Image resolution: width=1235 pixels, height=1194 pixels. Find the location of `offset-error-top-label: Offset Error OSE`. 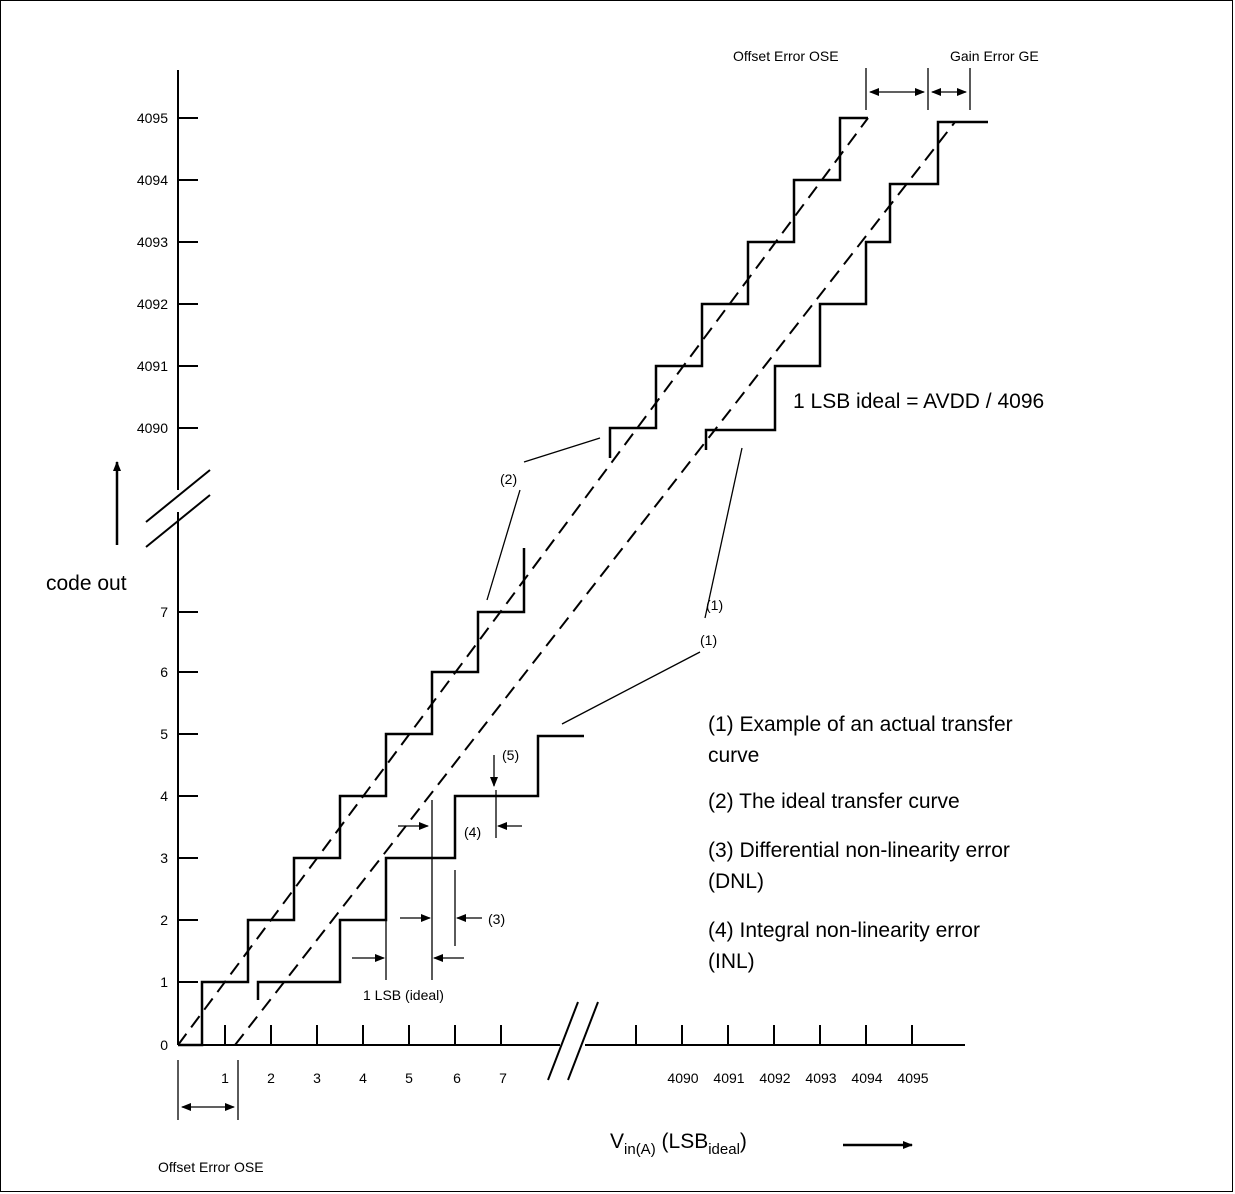

offset-error-top-label: Offset Error OSE is located at coordinates (786, 56).